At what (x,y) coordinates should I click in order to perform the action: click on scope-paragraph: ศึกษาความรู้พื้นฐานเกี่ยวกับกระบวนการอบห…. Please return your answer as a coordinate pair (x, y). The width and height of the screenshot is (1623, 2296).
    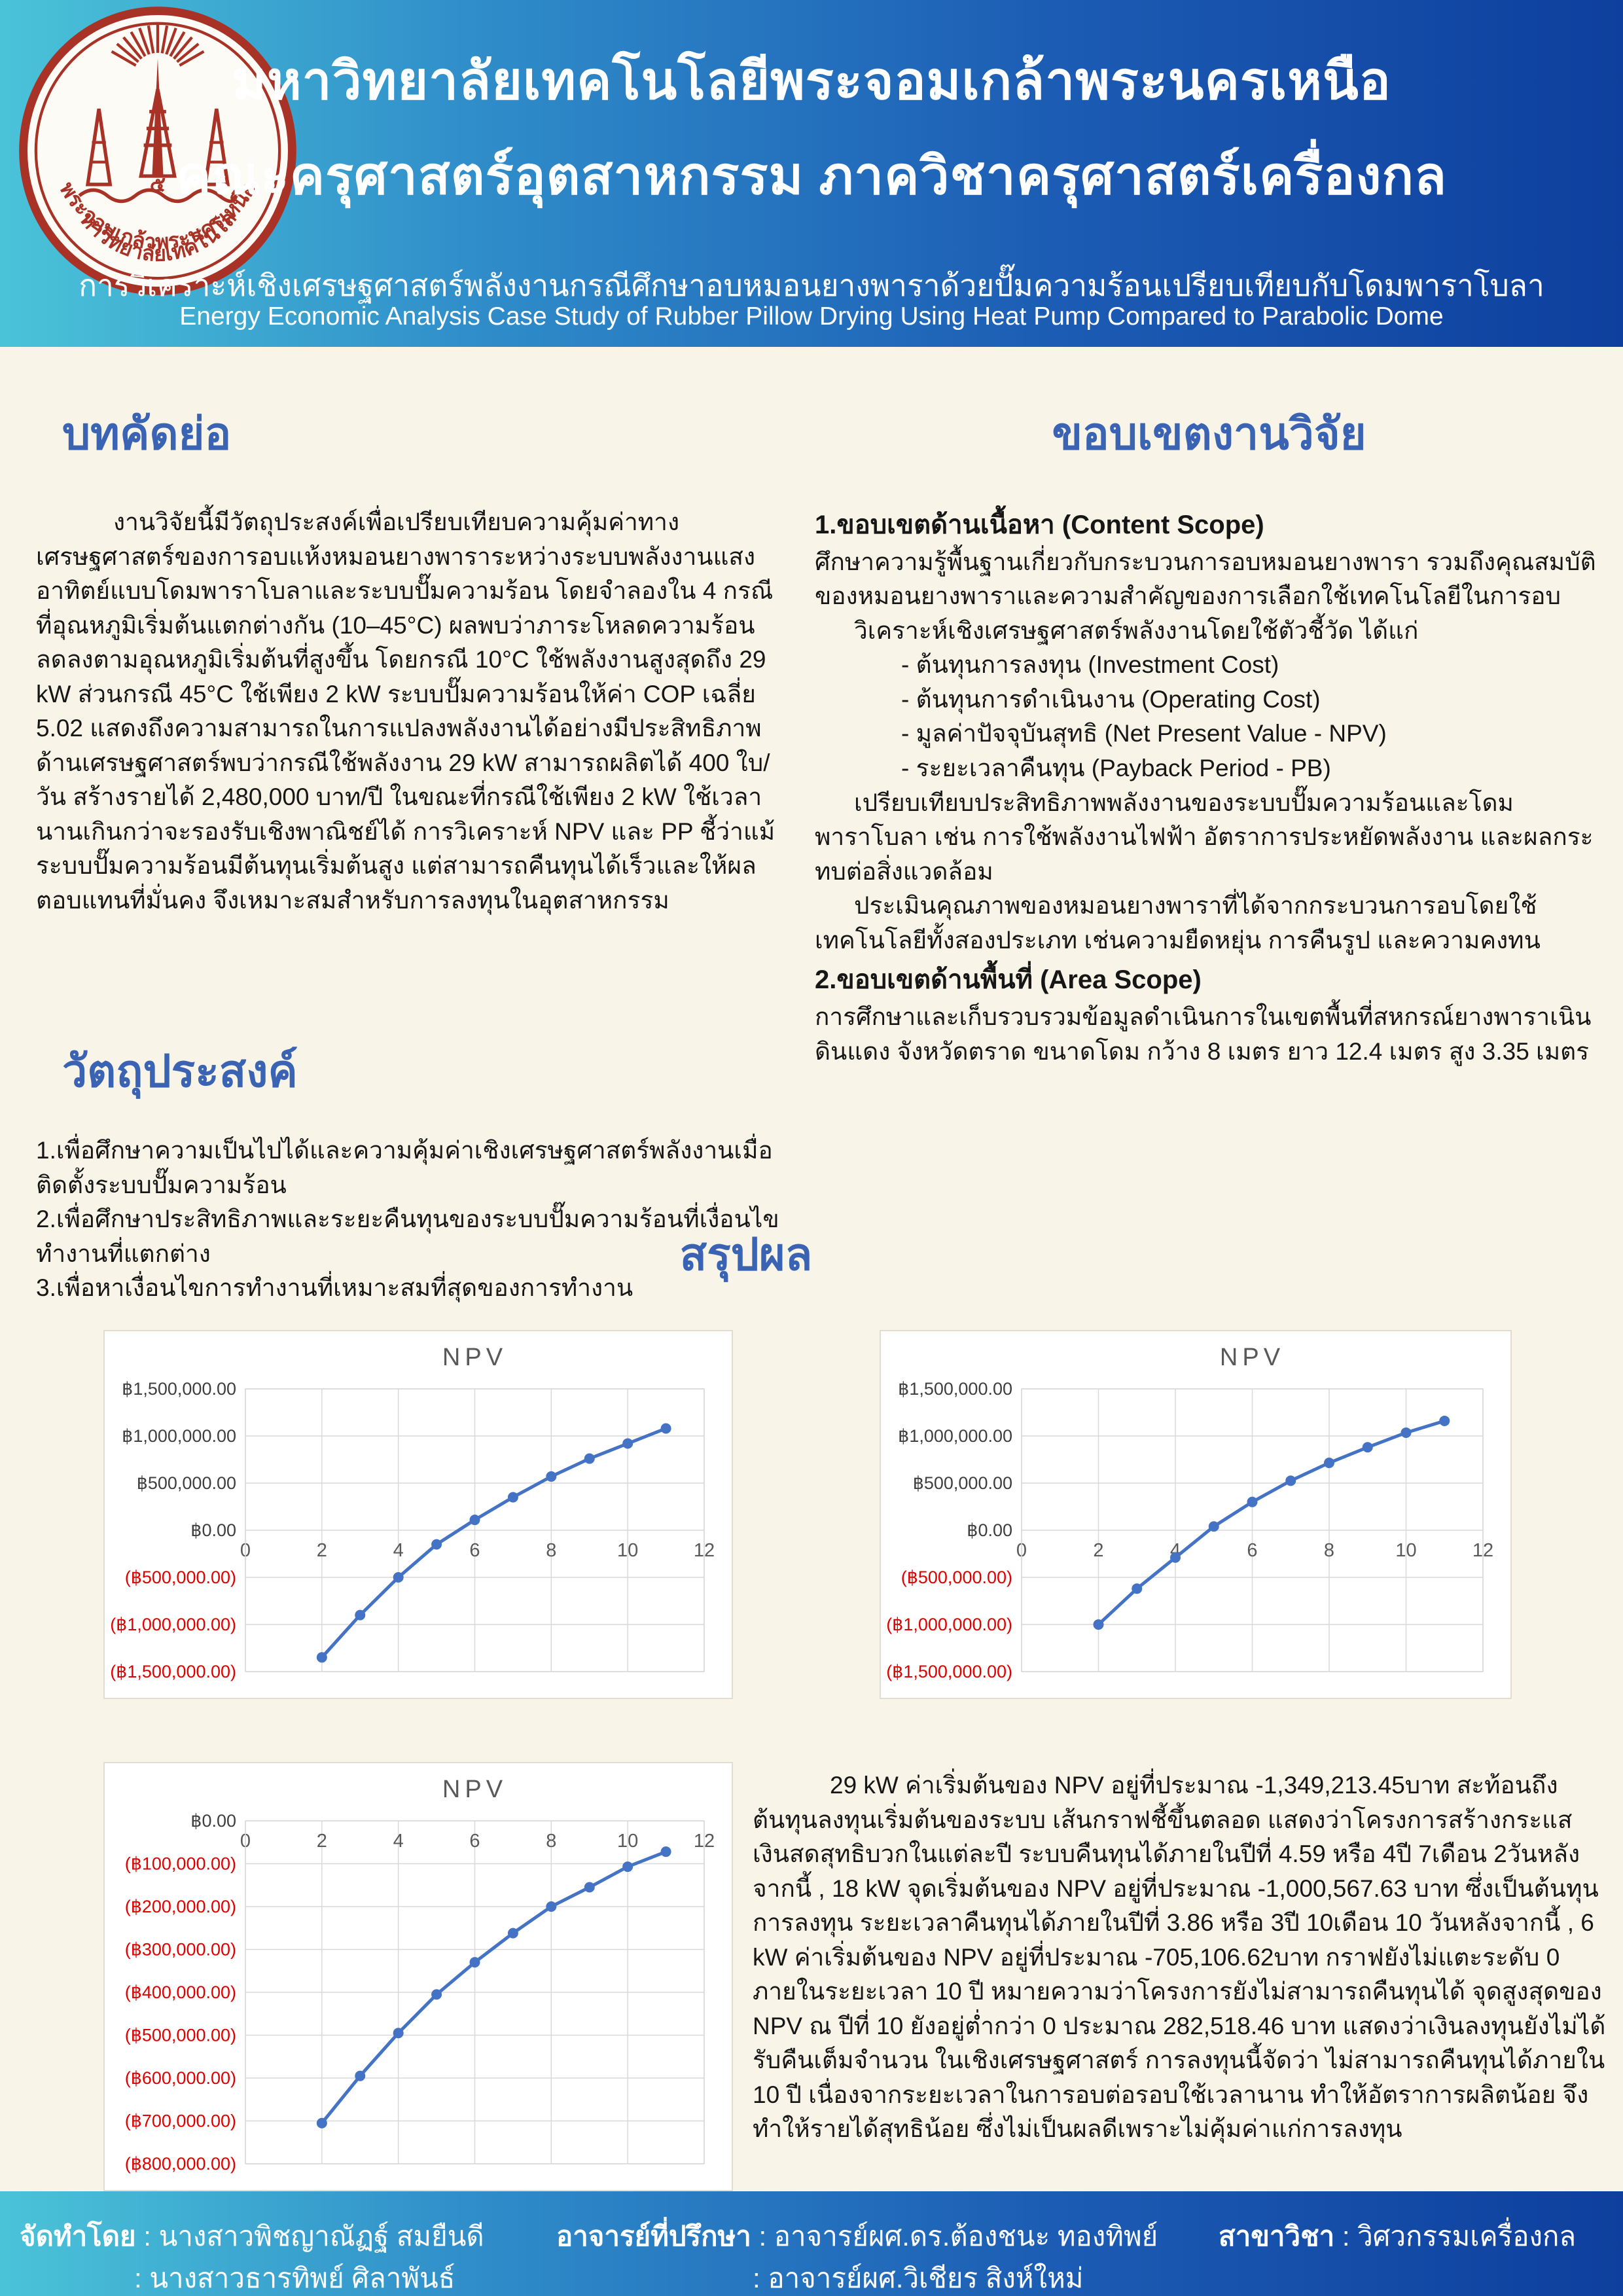
    Looking at the image, I should click on (1205, 579).